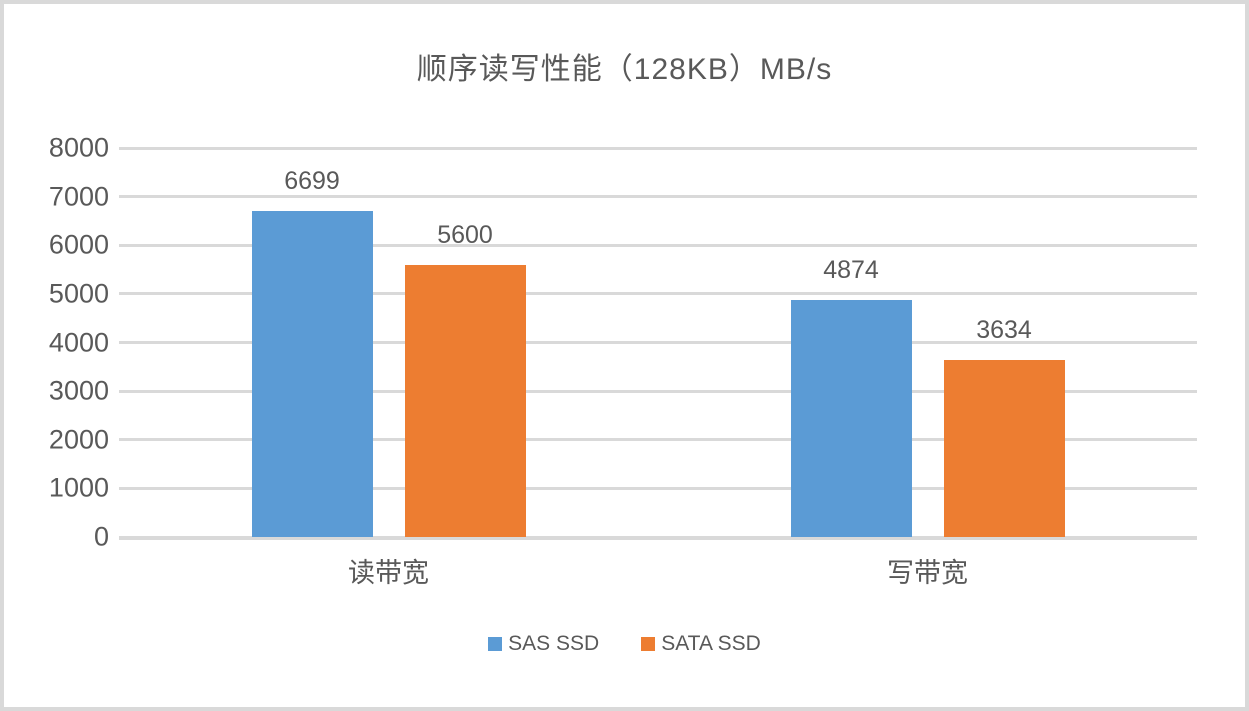  I want to click on y-axis-tick-label: 7000, so click(78, 196).